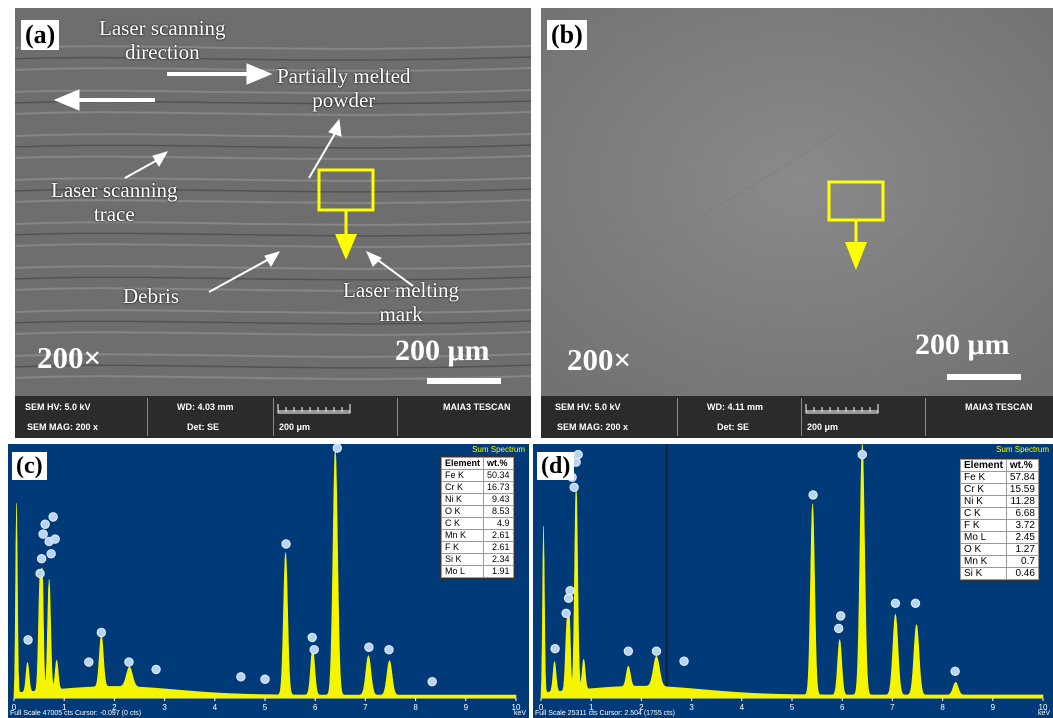 The image size is (1053, 718). What do you see at coordinates (477, 475) in the screenshot?
I see `table-row: Fe K 50.34` at bounding box center [477, 475].